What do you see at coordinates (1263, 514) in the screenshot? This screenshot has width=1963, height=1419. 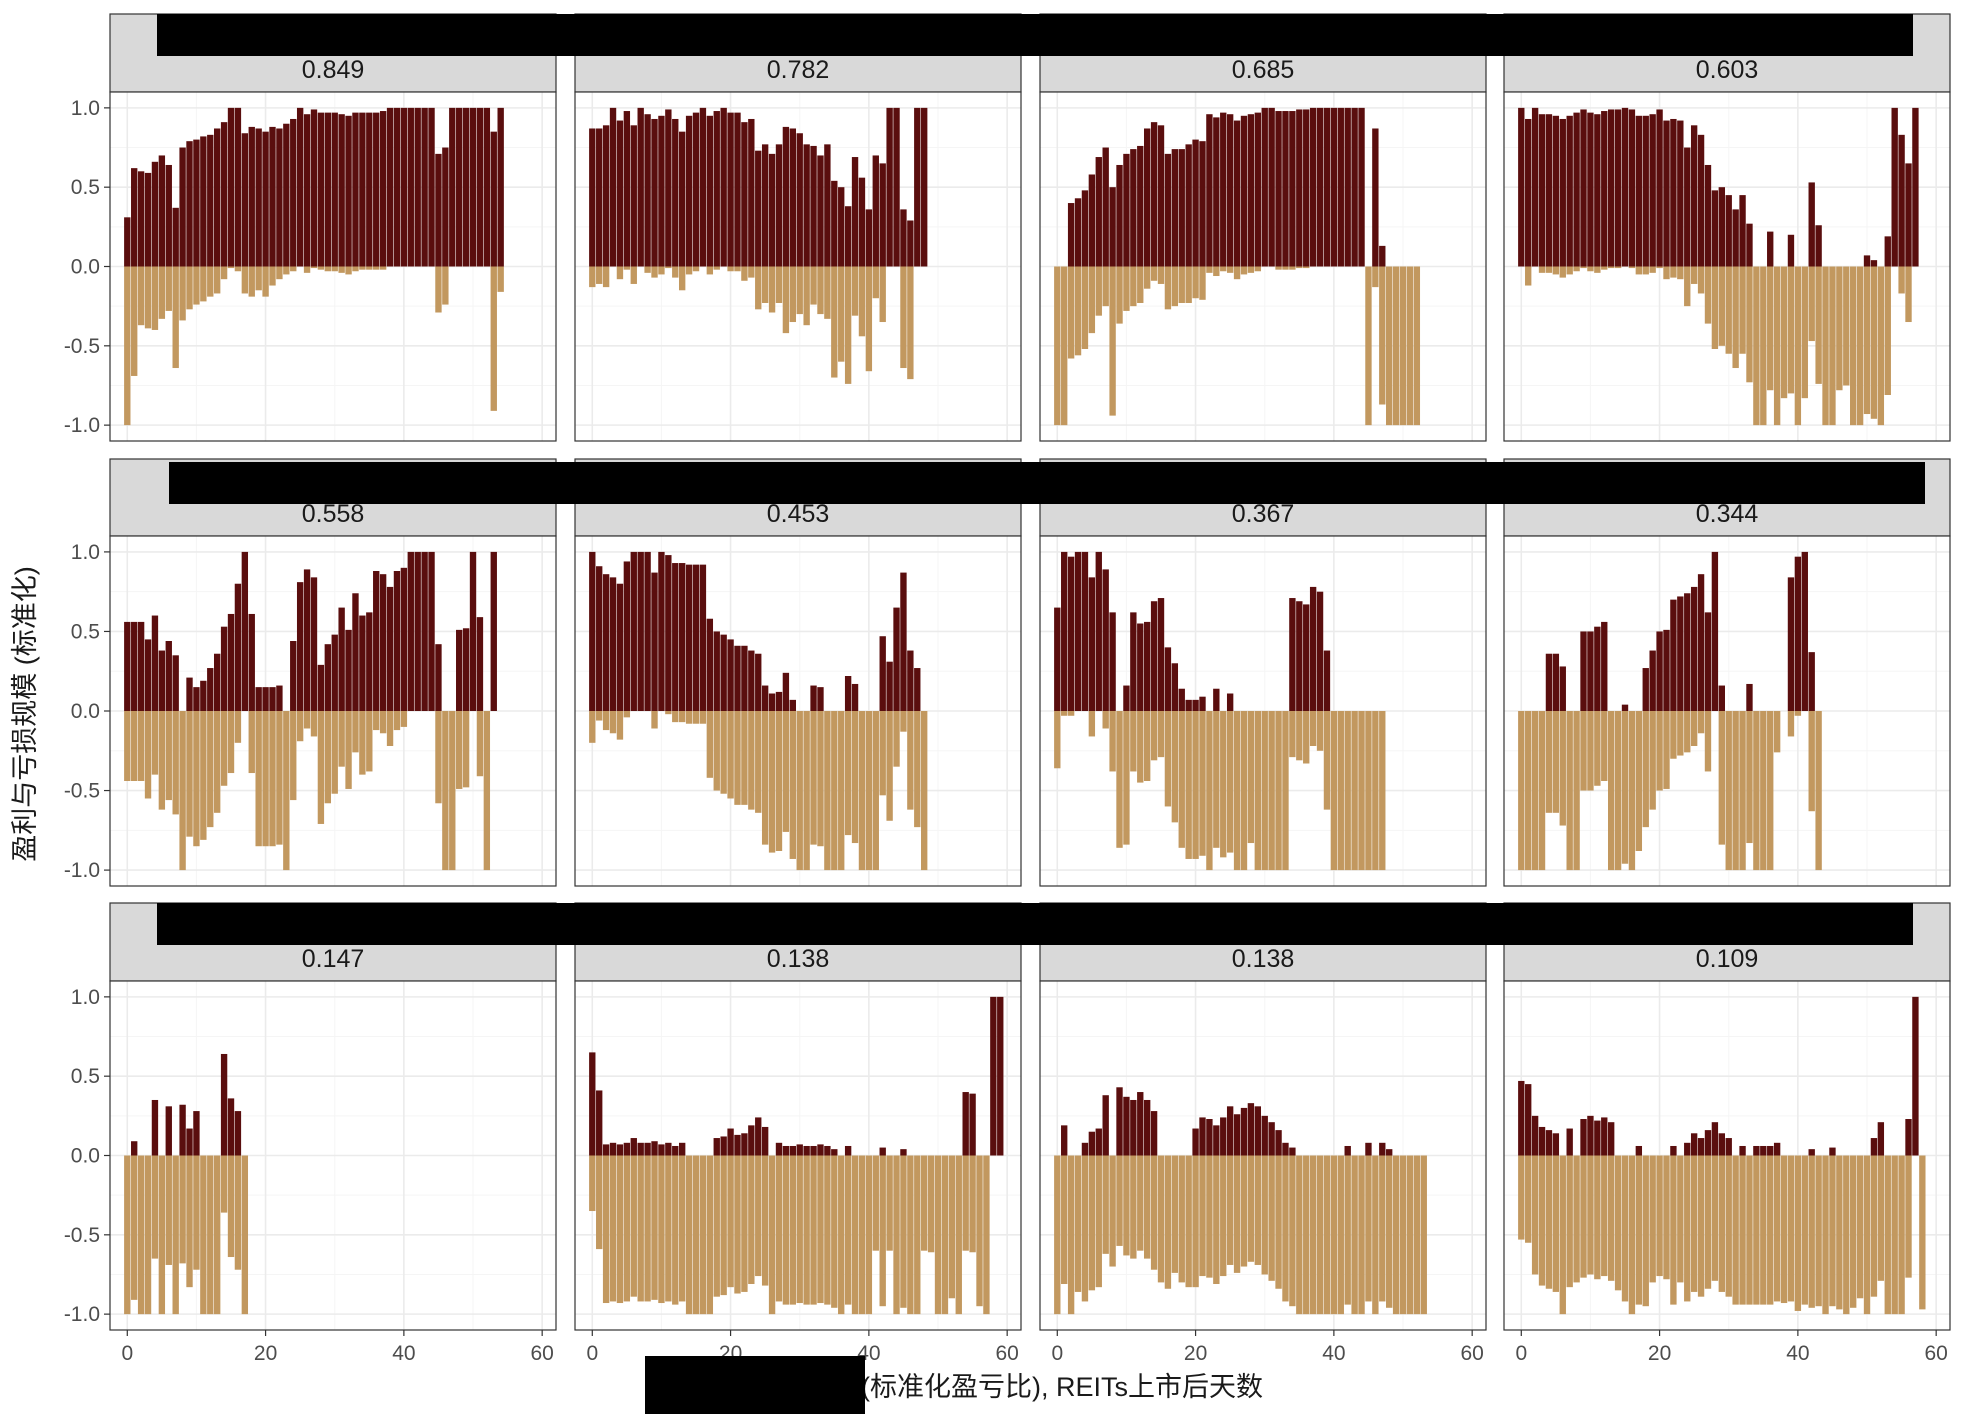 I see `facet-strip-label: 0.367` at bounding box center [1263, 514].